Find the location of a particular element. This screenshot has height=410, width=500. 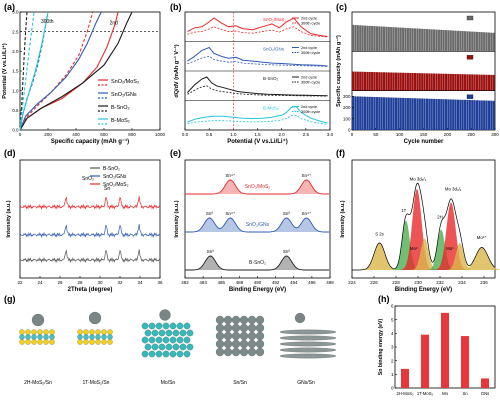

panel-label-b: (b) is located at coordinates (176, 7).